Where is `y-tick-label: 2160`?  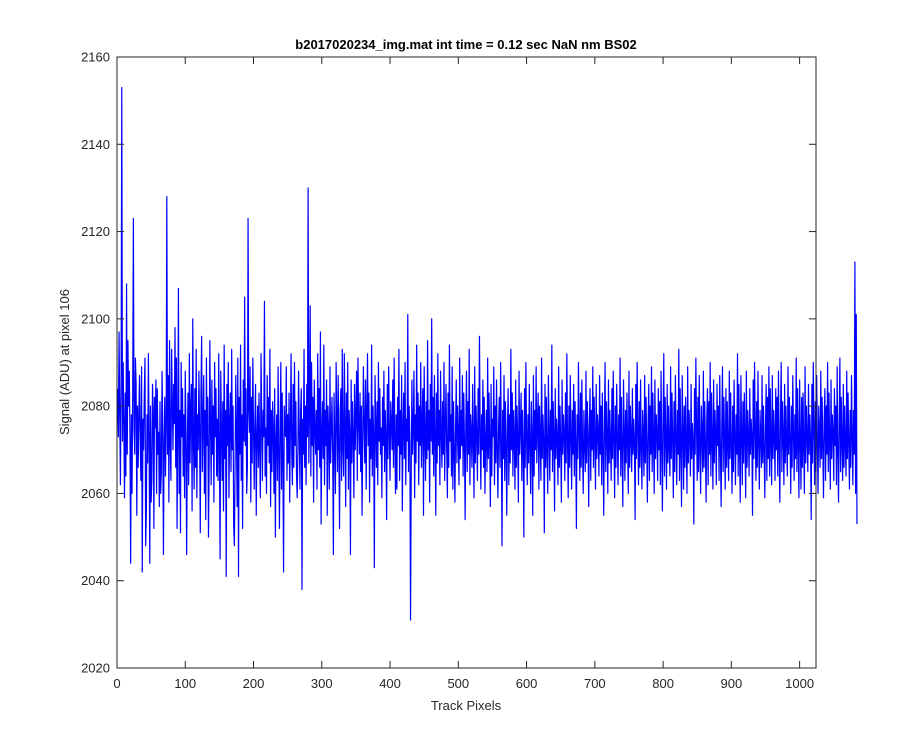
y-tick-label: 2160 is located at coordinates (95, 57).